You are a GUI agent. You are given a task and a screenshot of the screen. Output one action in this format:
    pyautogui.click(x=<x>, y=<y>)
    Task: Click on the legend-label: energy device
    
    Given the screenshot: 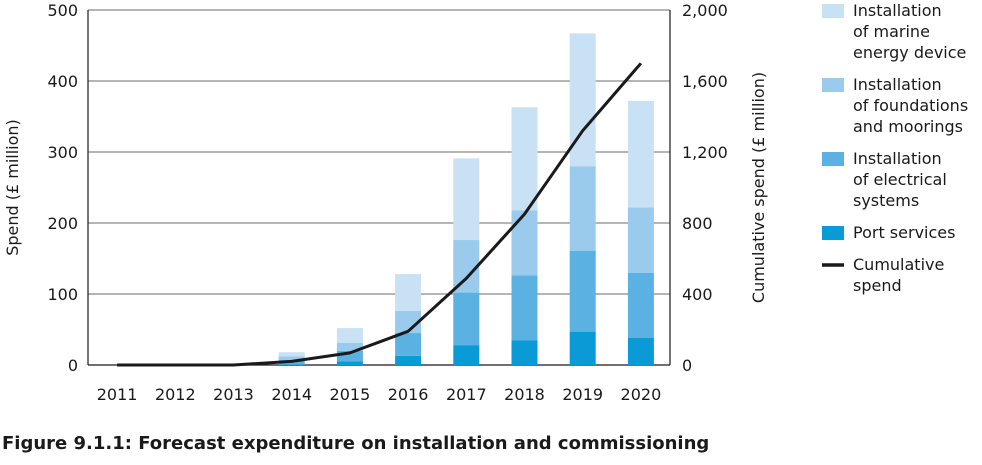 What is the action you would take?
    pyautogui.click(x=909, y=52)
    